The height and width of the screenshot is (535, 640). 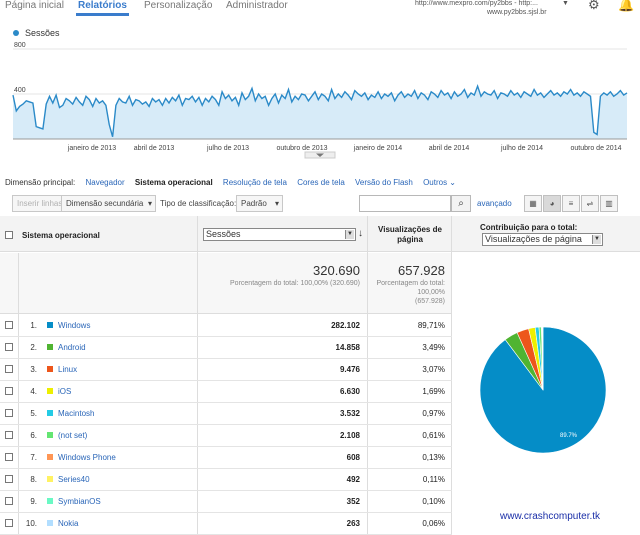 I want to click on os-name-link: Windows Phone, so click(x=87, y=457).